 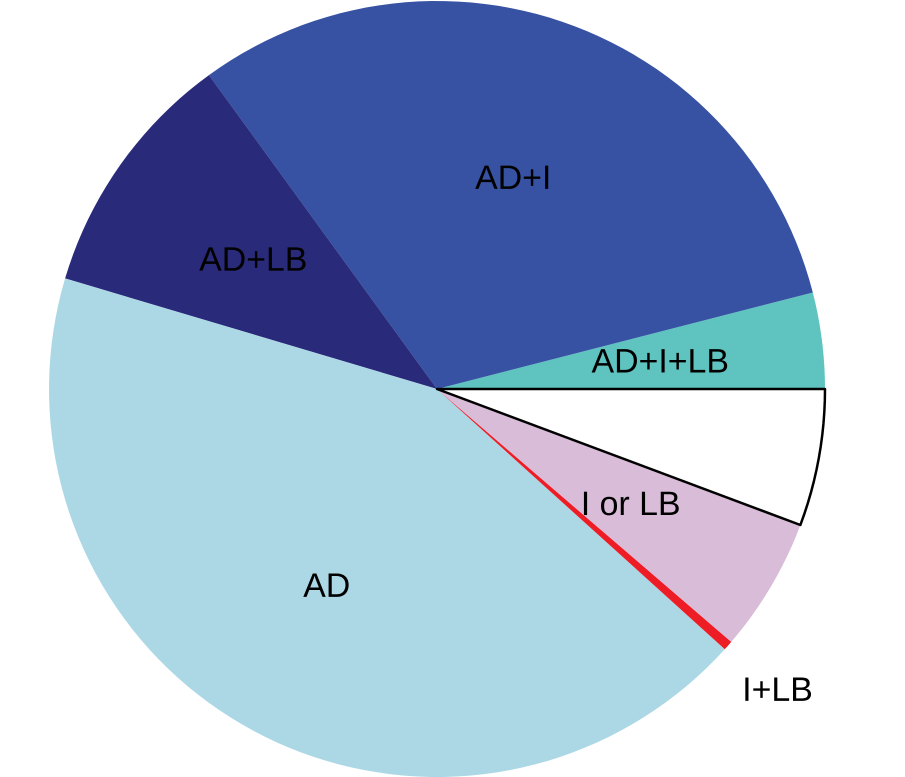 What do you see at coordinates (660, 360) in the screenshot?
I see `slice-label: AD+I+LB` at bounding box center [660, 360].